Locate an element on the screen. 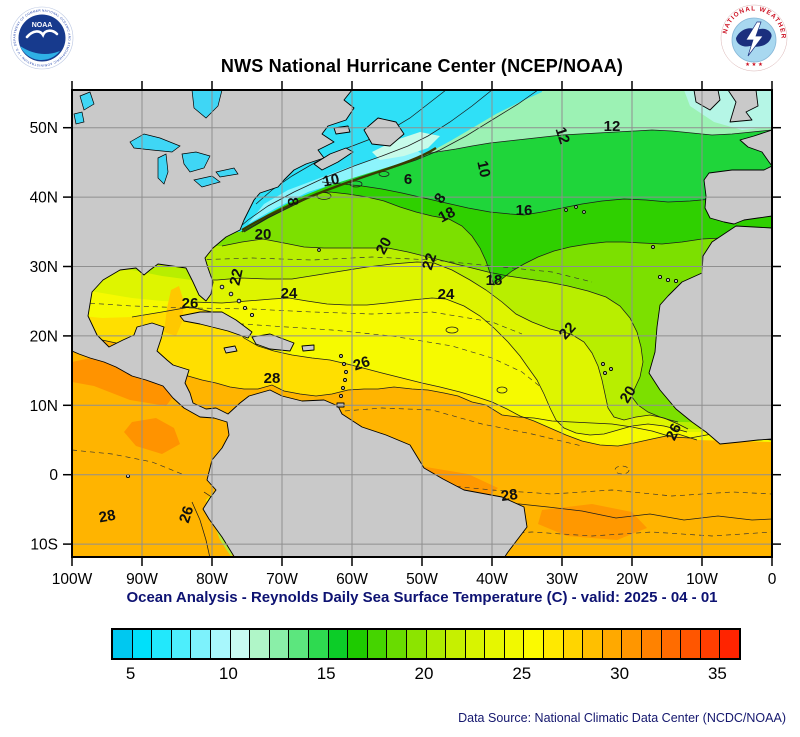 This screenshot has width=800, height=737. x-tick-label: 70W is located at coordinates (282, 579).